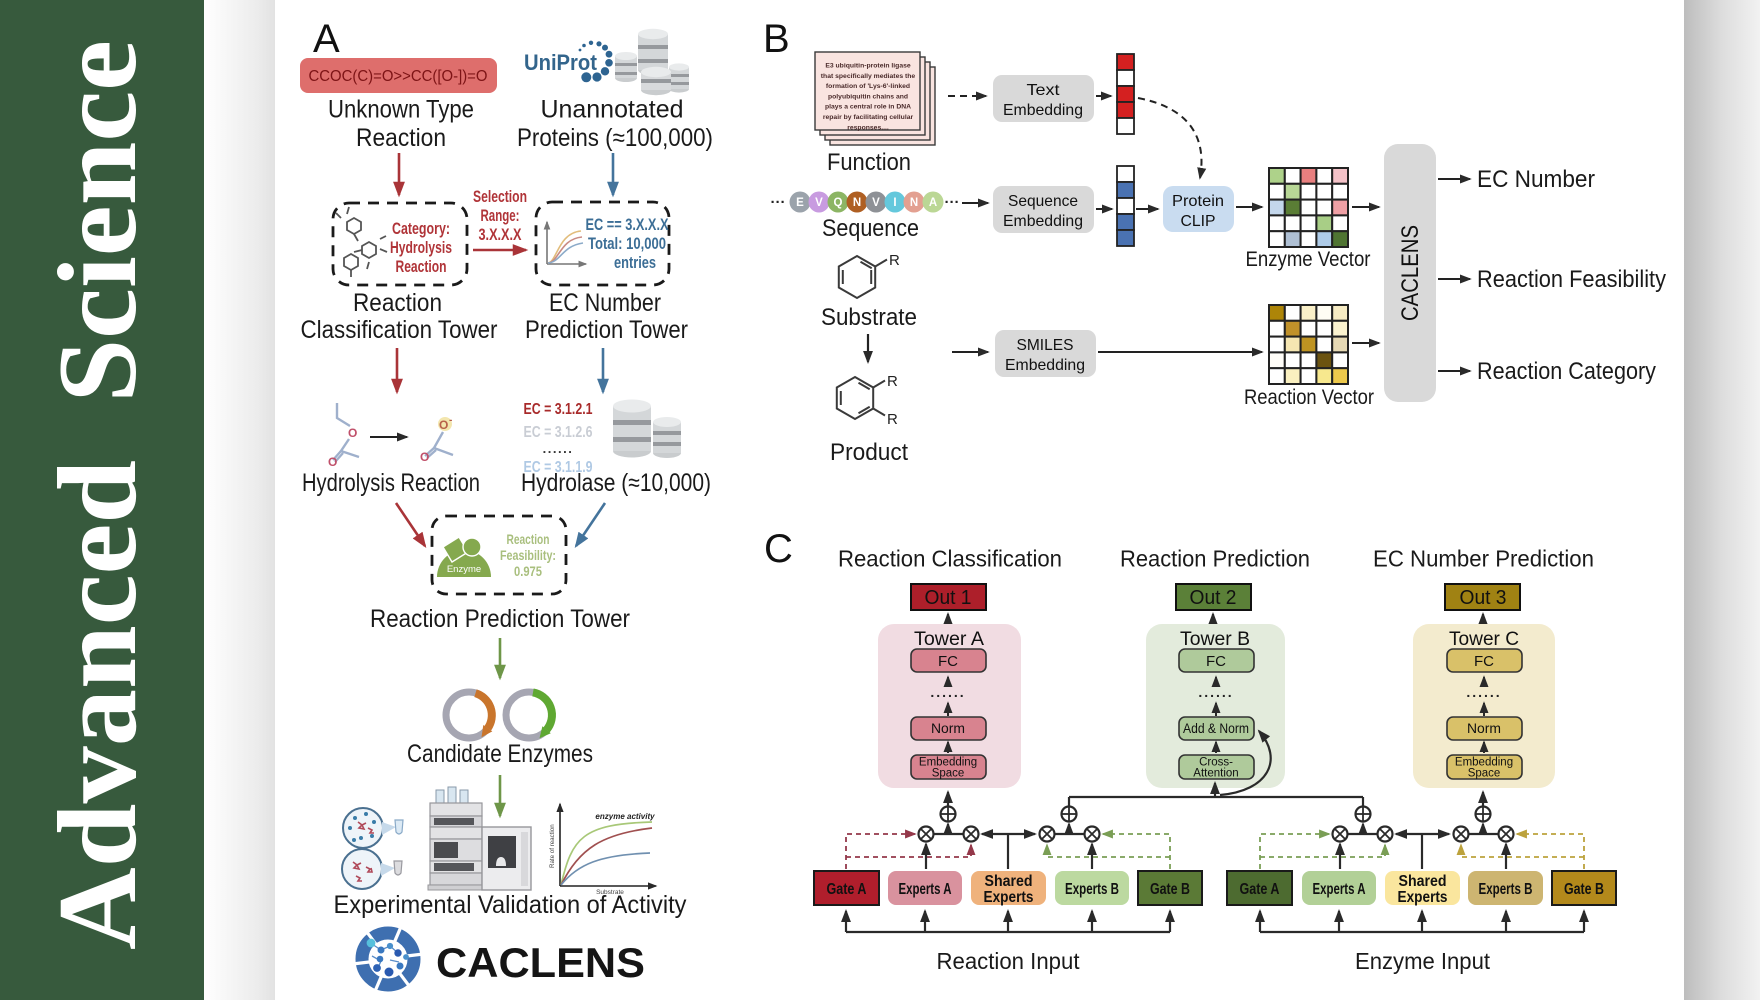  Describe the element at coordinates (868, 117) in the screenshot. I see `svg-text:repair by facilitating cellula: repair by facilitating cellular` at that location.